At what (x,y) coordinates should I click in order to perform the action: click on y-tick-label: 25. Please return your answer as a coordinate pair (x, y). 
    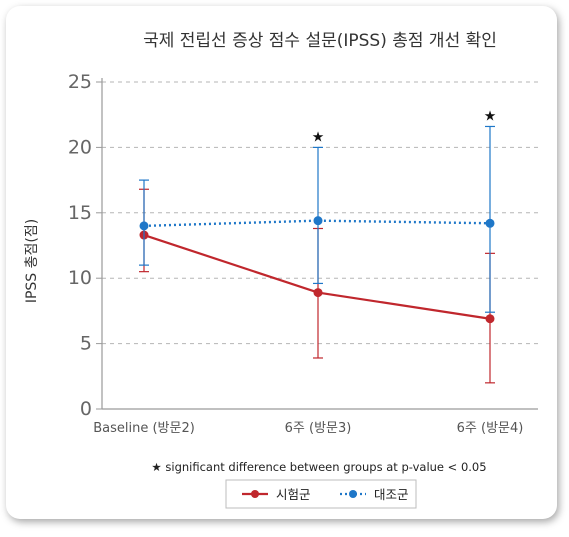
    Looking at the image, I should click on (80, 82).